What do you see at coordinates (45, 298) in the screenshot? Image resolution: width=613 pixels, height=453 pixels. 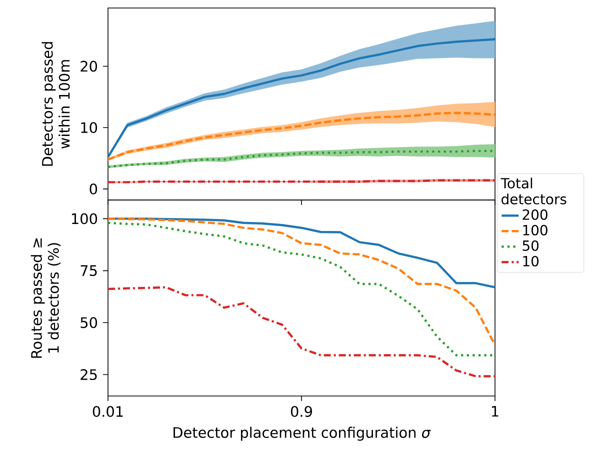 I see `y-axis-title: Routes passed ≥ 1 detectors (%)` at bounding box center [45, 298].